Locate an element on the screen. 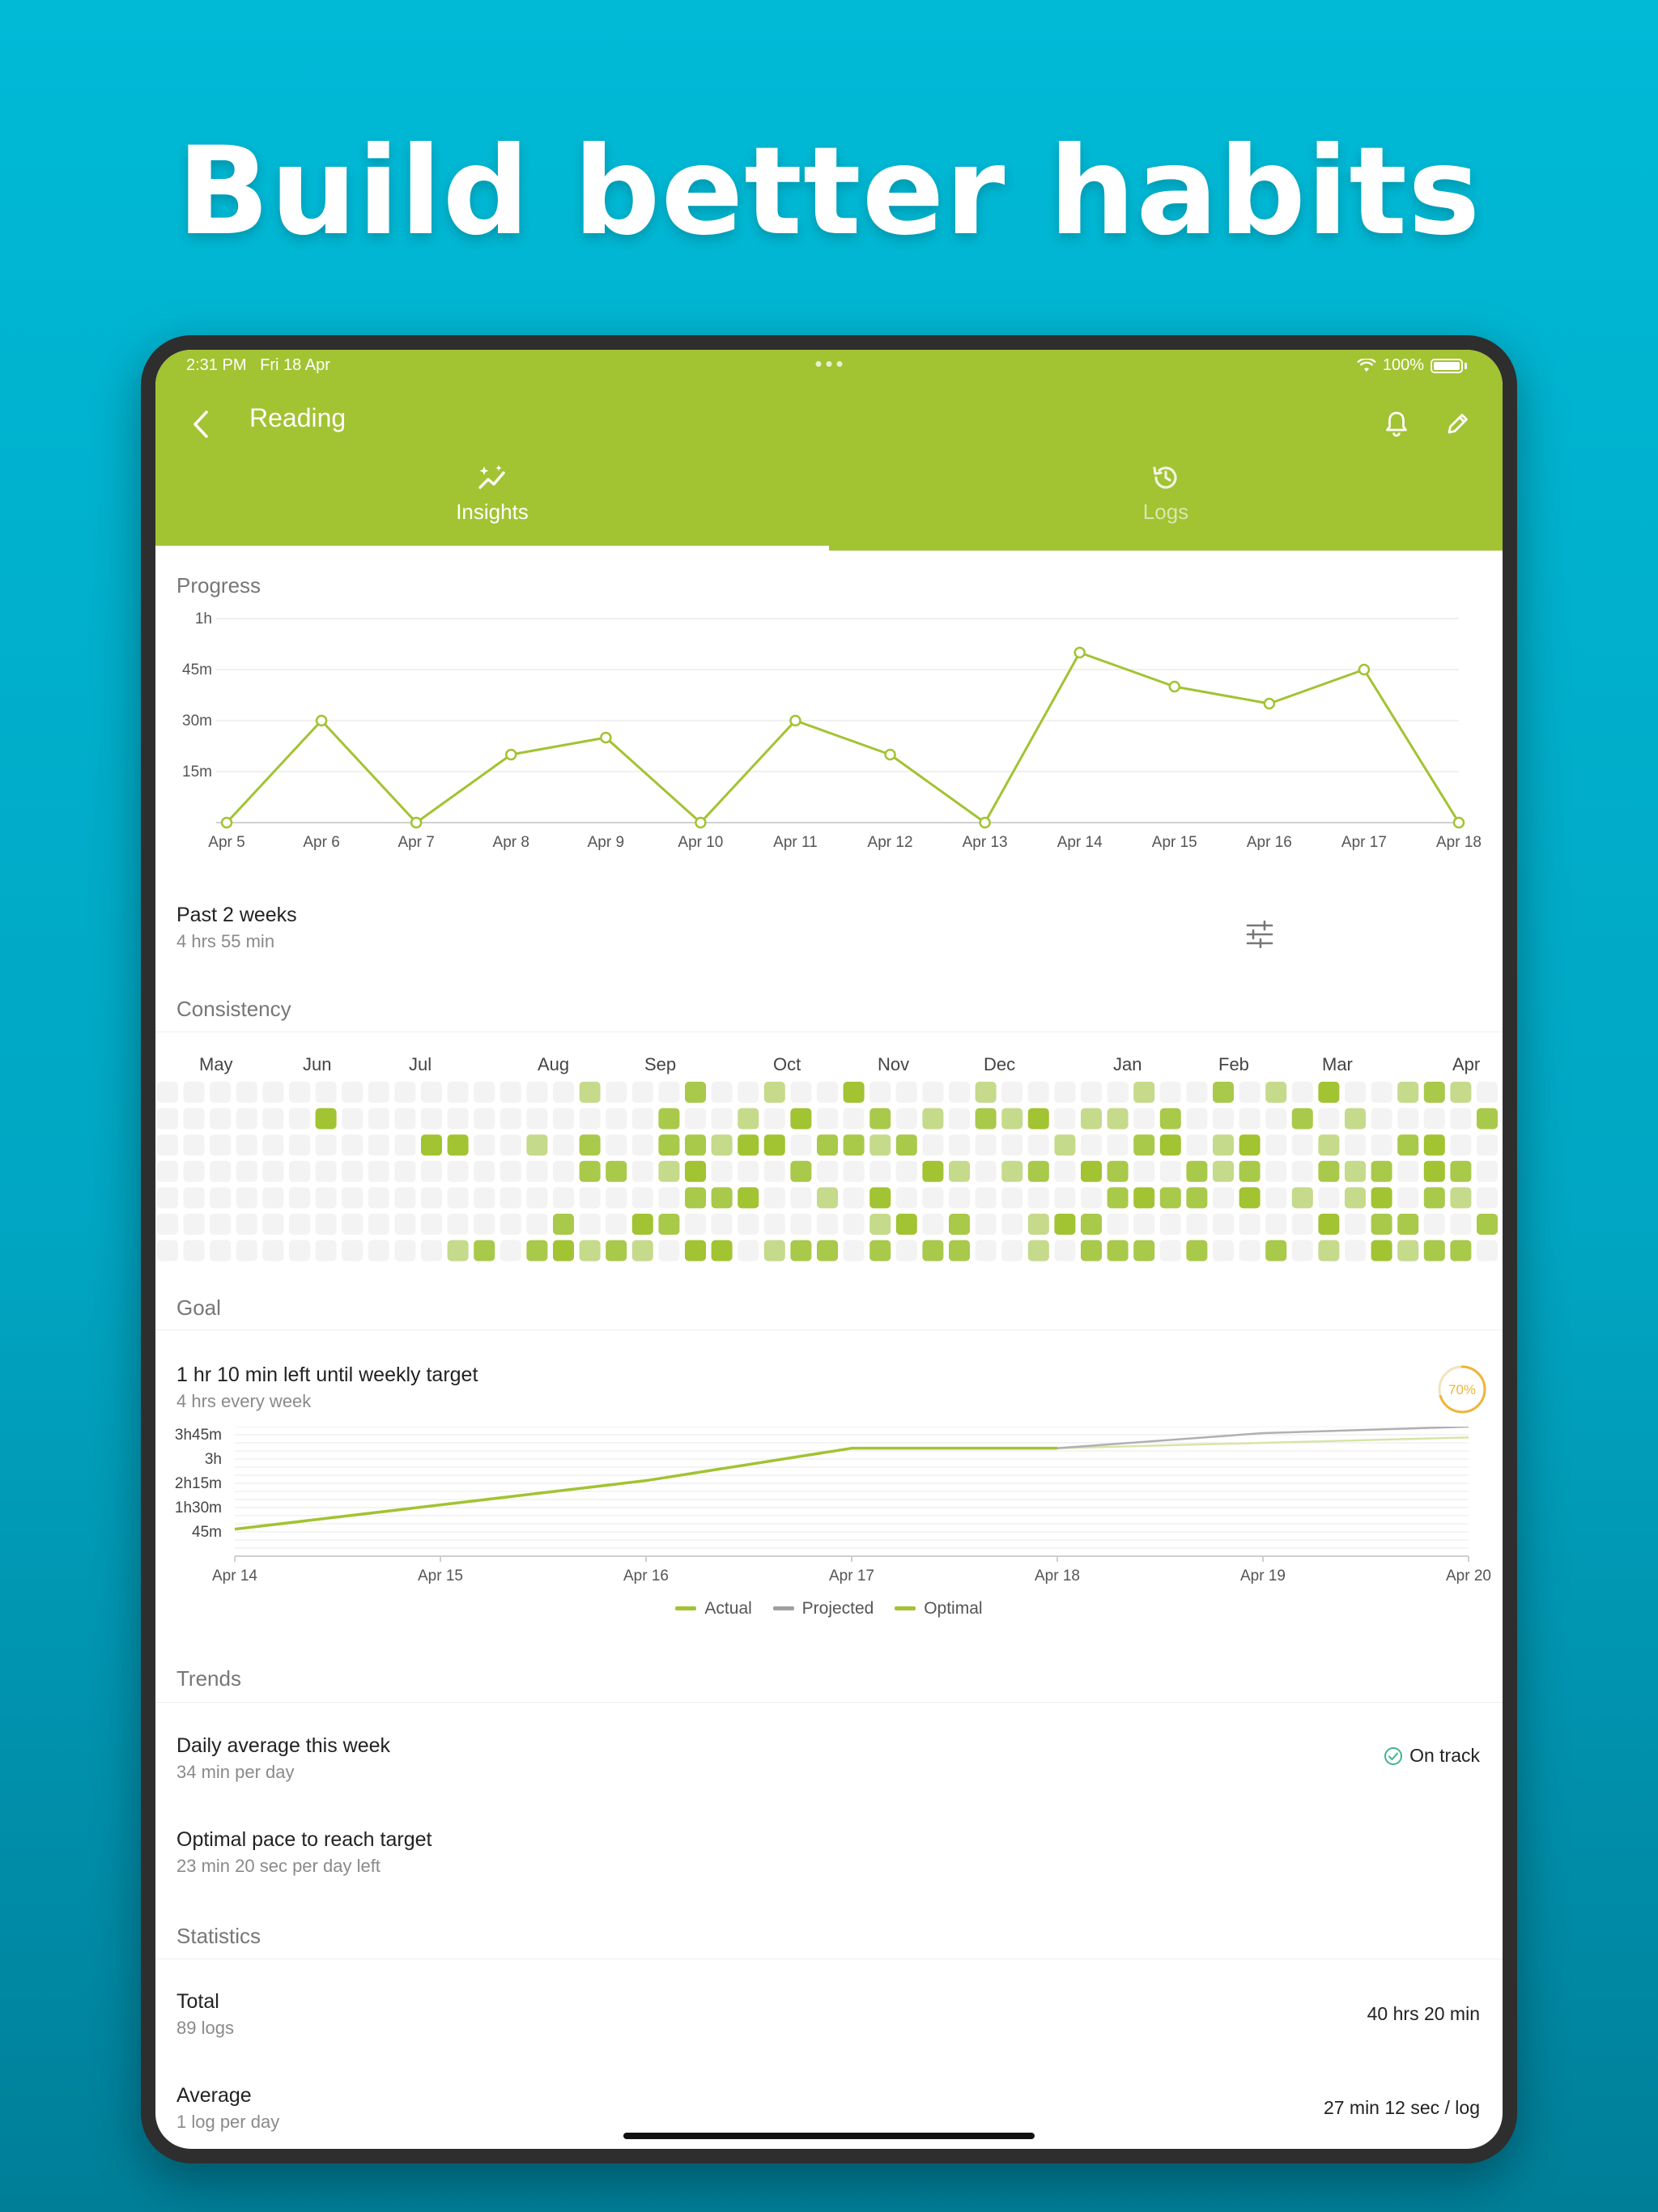 The width and height of the screenshot is (1658, 2212). y-tick-label: 1h is located at coordinates (203, 619).